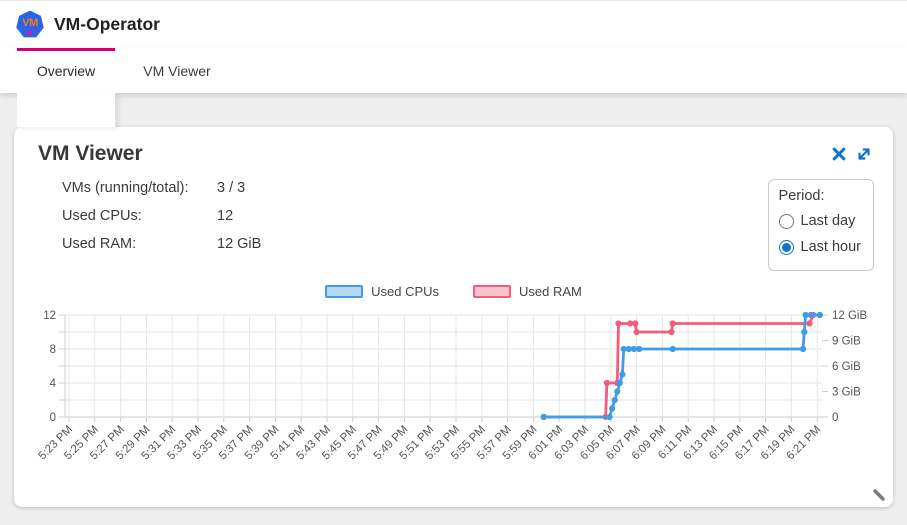 This screenshot has height=525, width=907. What do you see at coordinates (786, 221) in the screenshot?
I see `last-day-radio` at bounding box center [786, 221].